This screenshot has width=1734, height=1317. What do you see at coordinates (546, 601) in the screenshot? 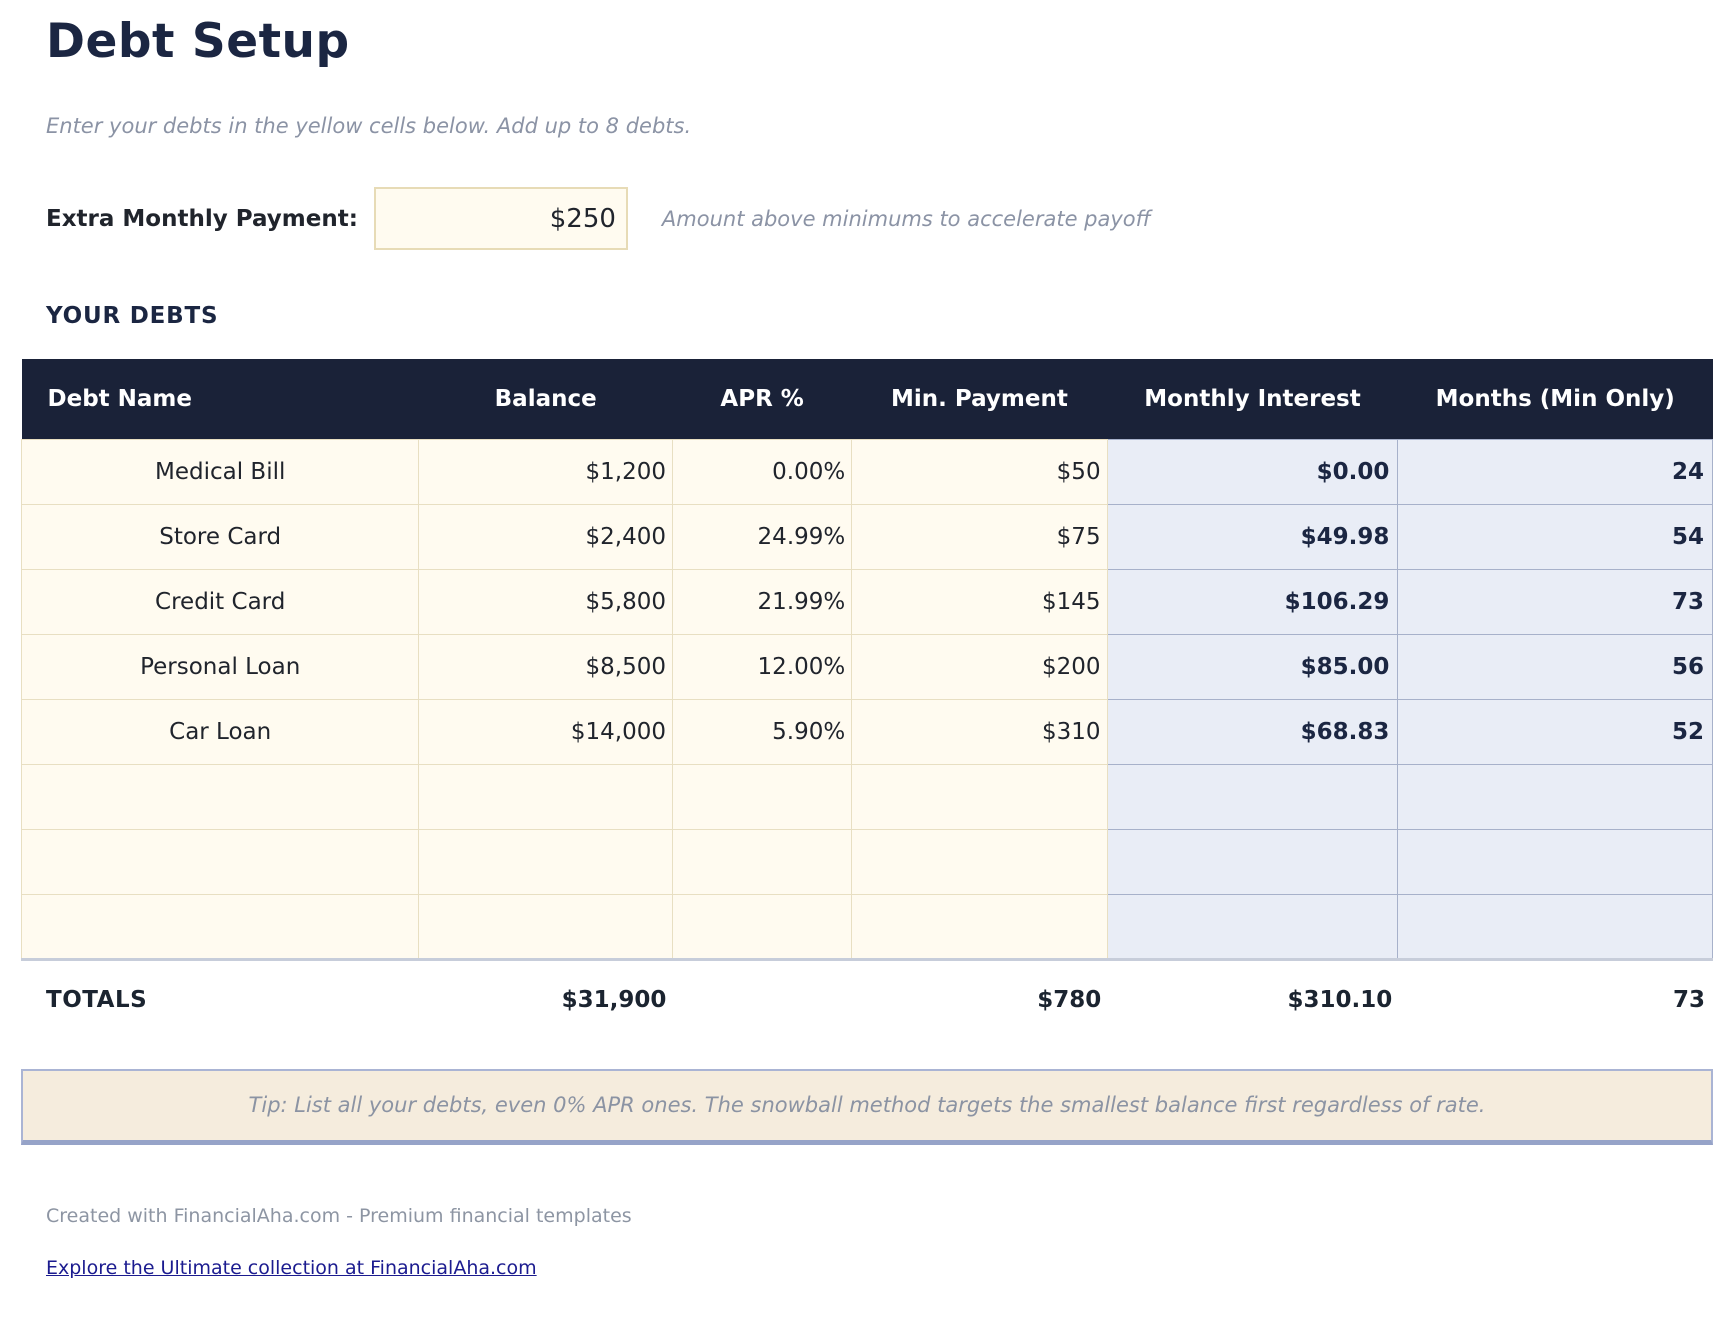
I see `balance-cell: $5,800` at bounding box center [546, 601].